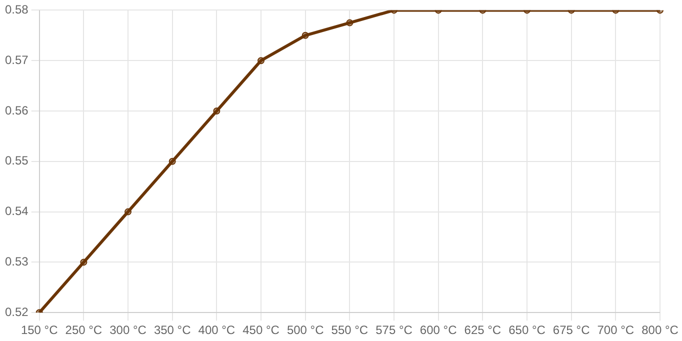 Image resolution: width=682 pixels, height=341 pixels. I want to click on y-tick-label: 0.55, so click(16, 161).